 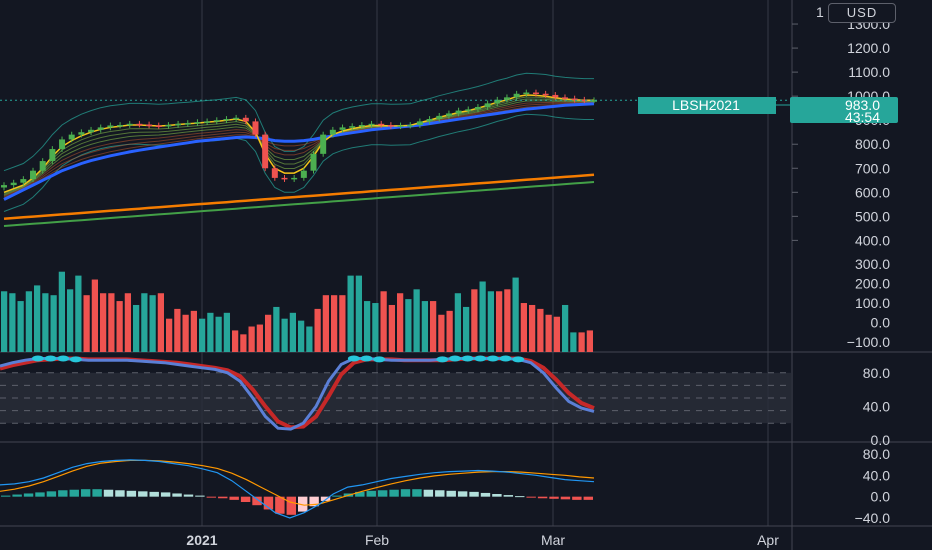 What do you see at coordinates (201, 540) in the screenshot?
I see `time-tick-label: 2021` at bounding box center [201, 540].